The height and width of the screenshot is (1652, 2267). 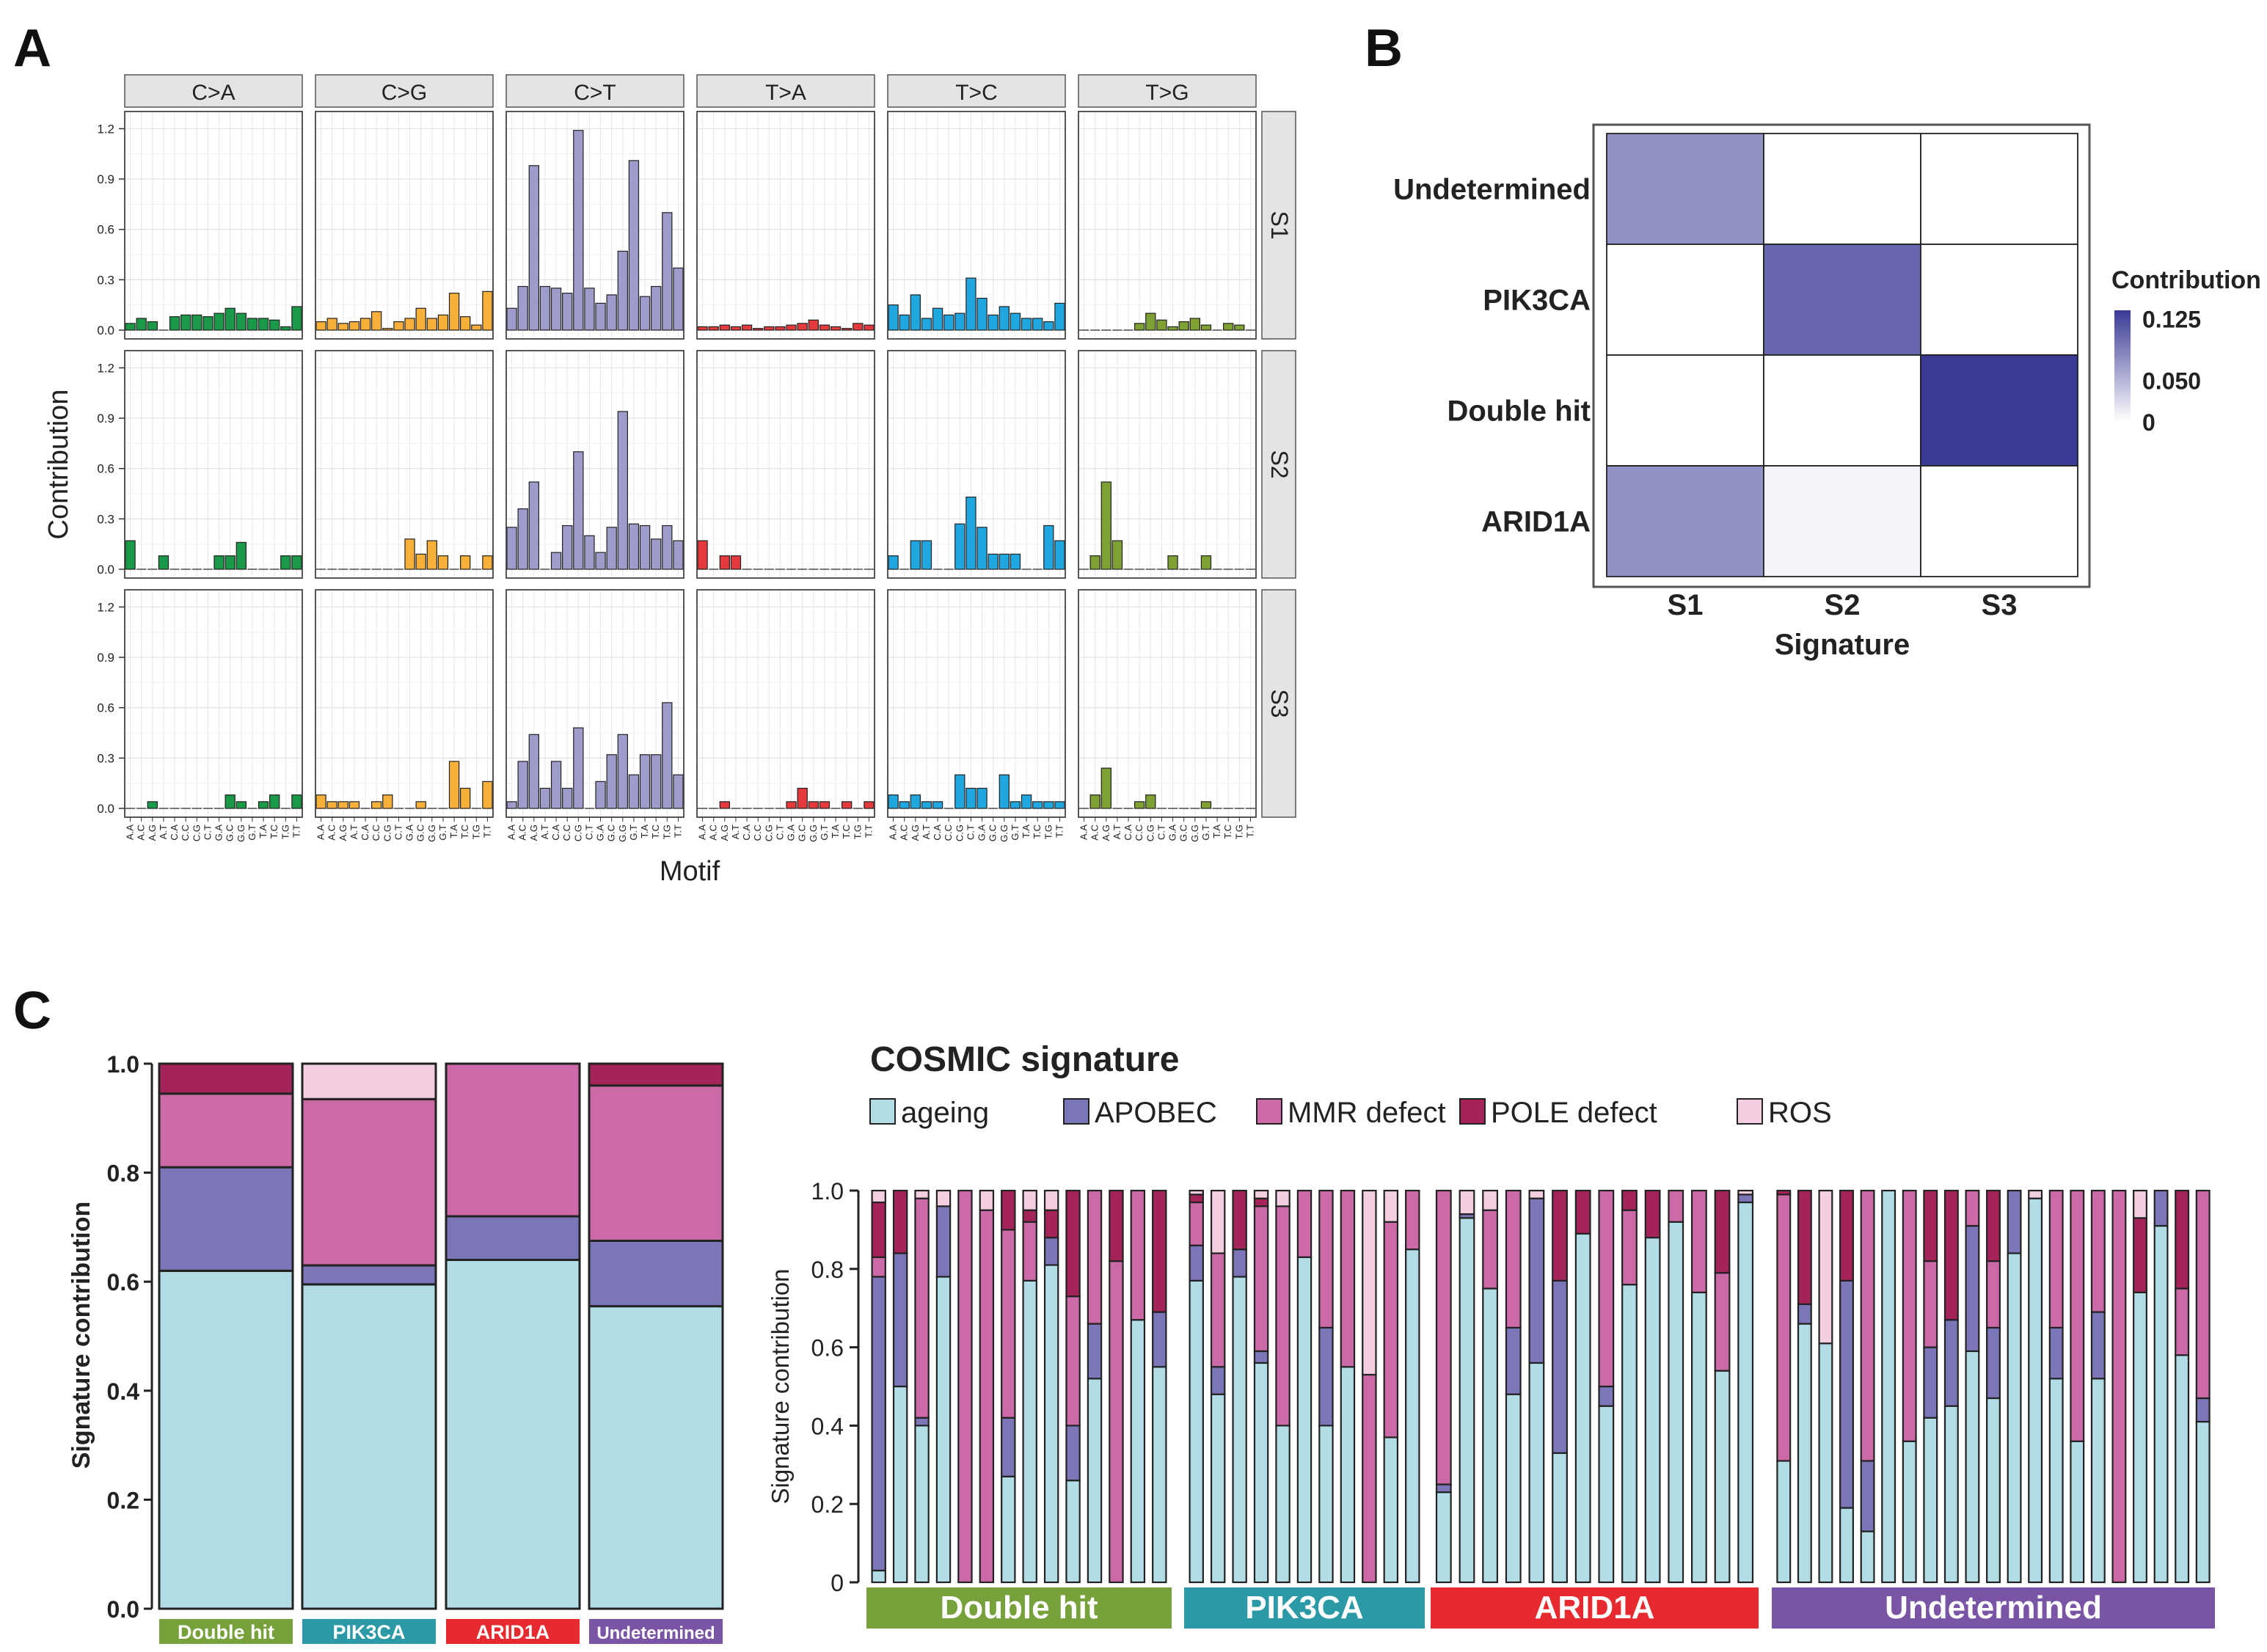 What do you see at coordinates (544, 832) in the screenshot?
I see `x-tick-label-A.T: A.T` at bounding box center [544, 832].